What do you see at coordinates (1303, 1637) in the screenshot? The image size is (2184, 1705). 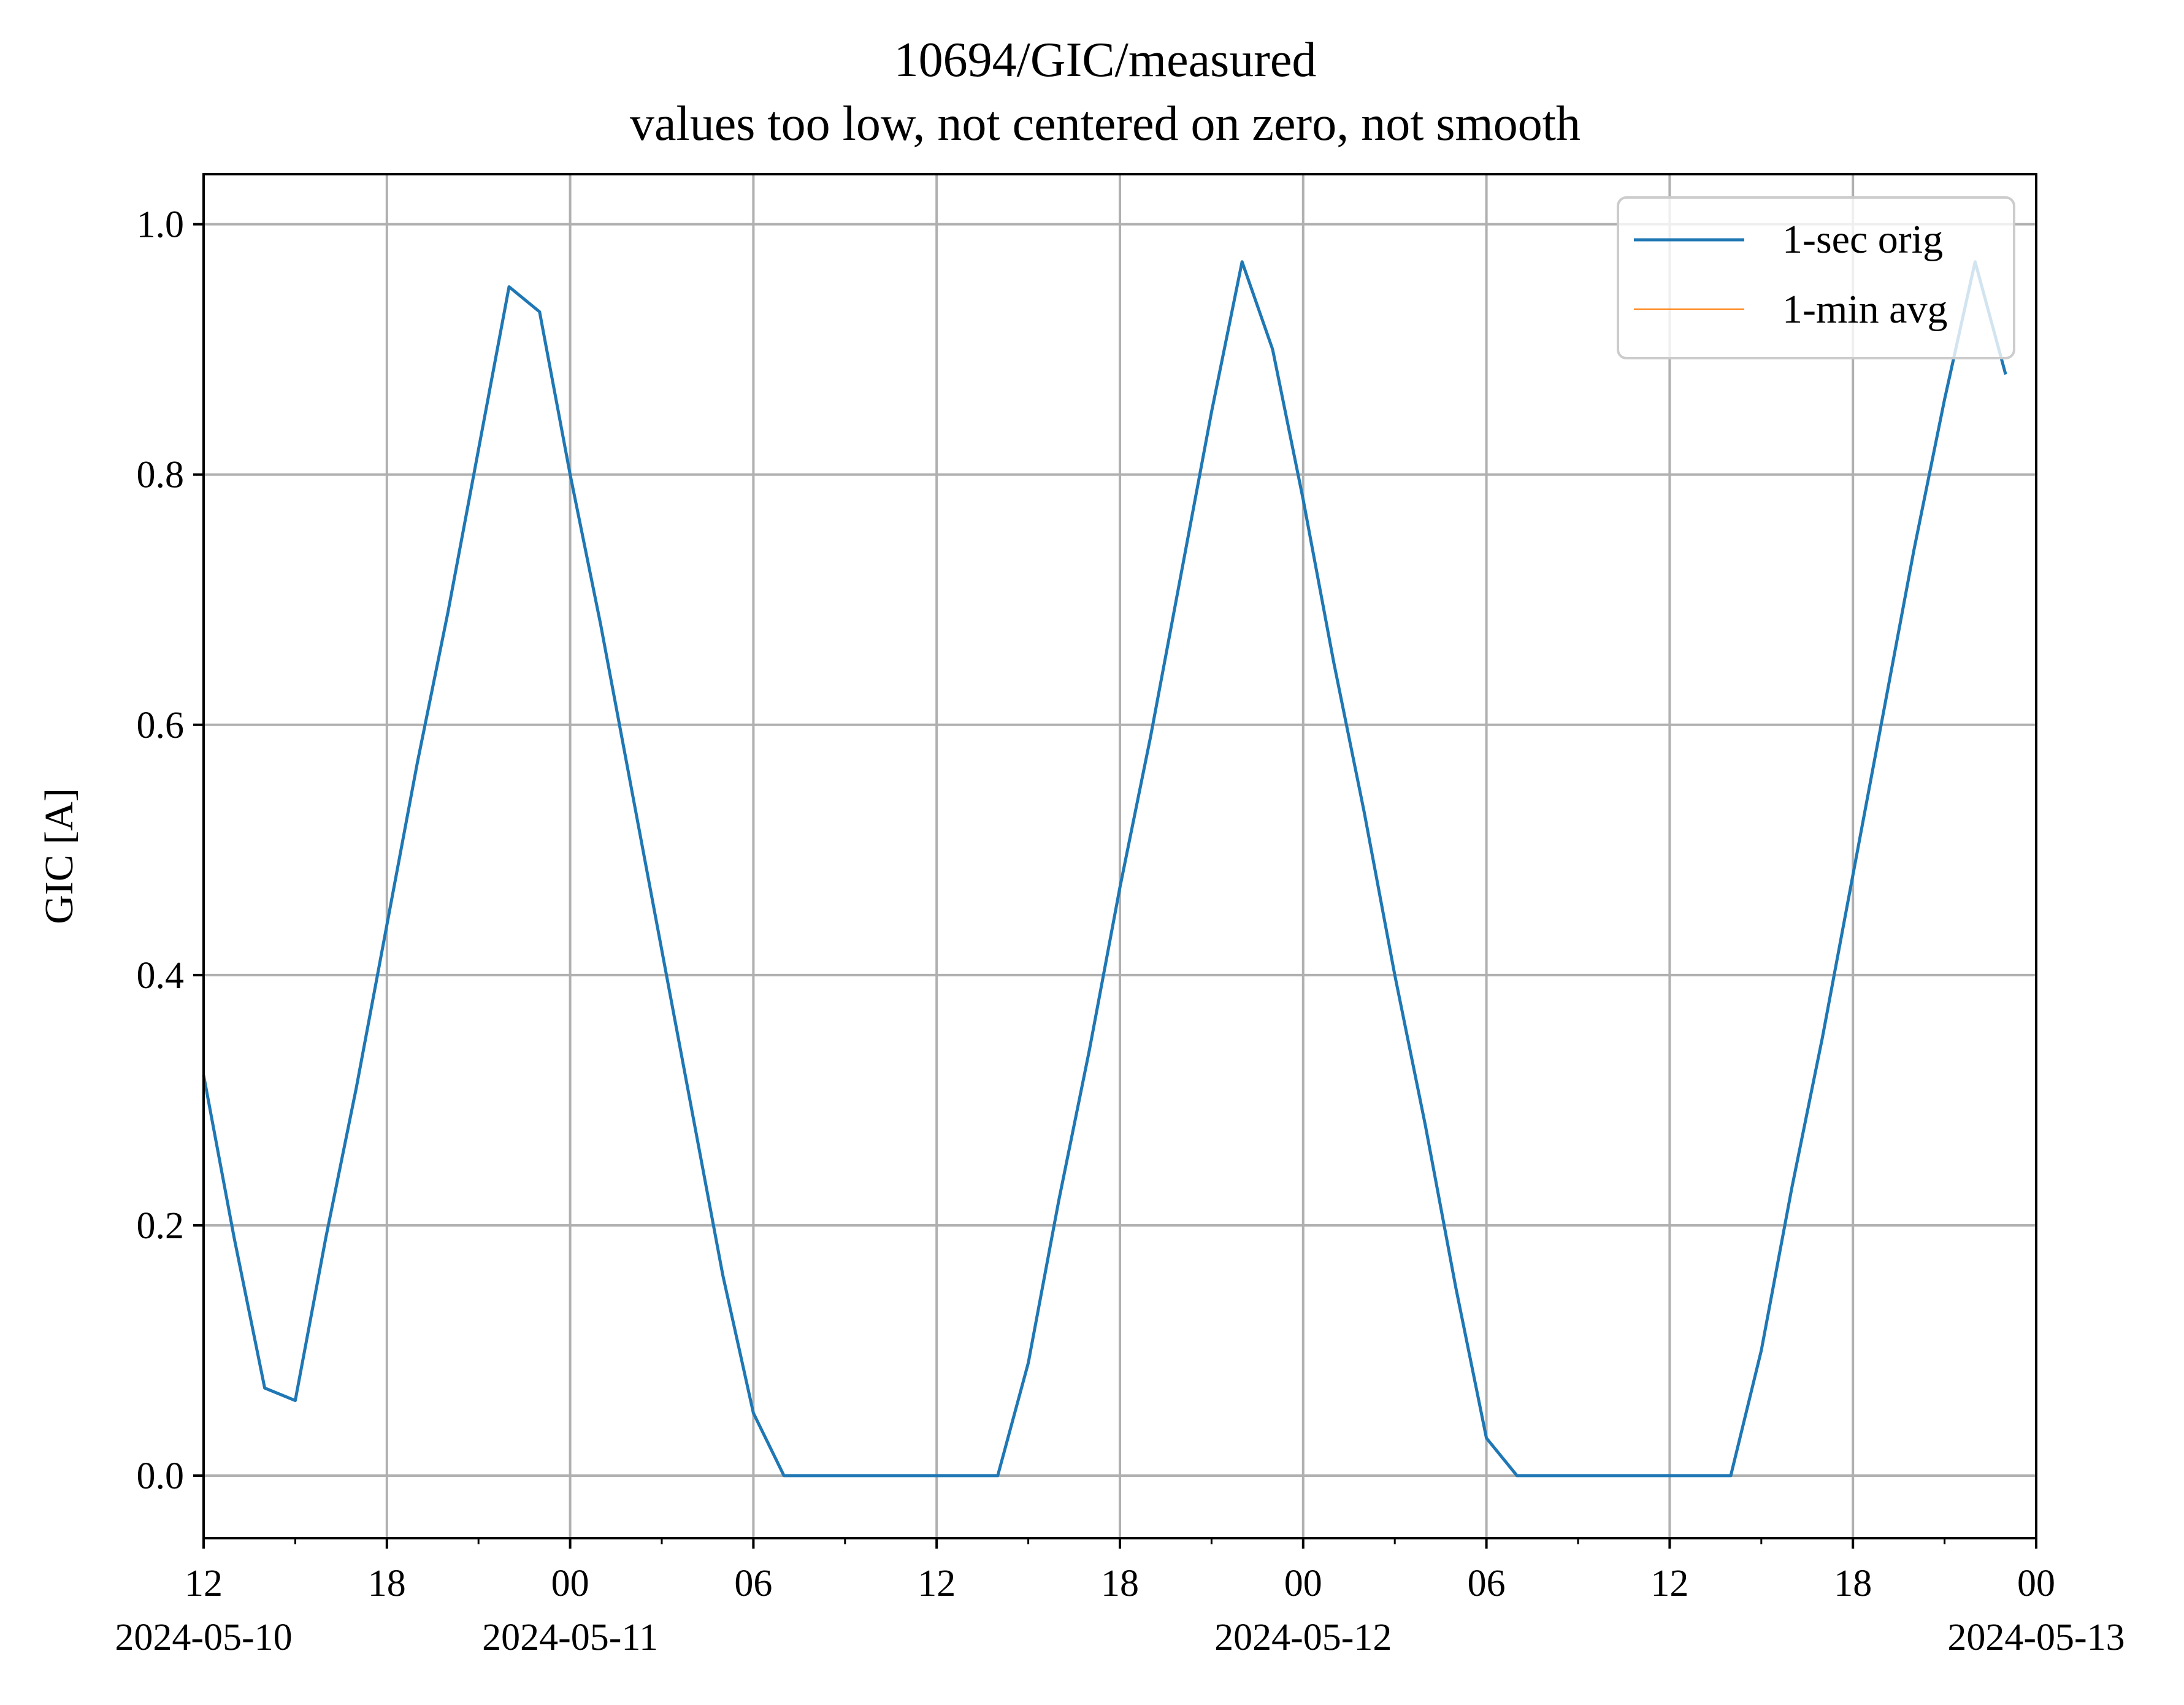 I see `x-tick-date-label: 2024-05-12` at bounding box center [1303, 1637].